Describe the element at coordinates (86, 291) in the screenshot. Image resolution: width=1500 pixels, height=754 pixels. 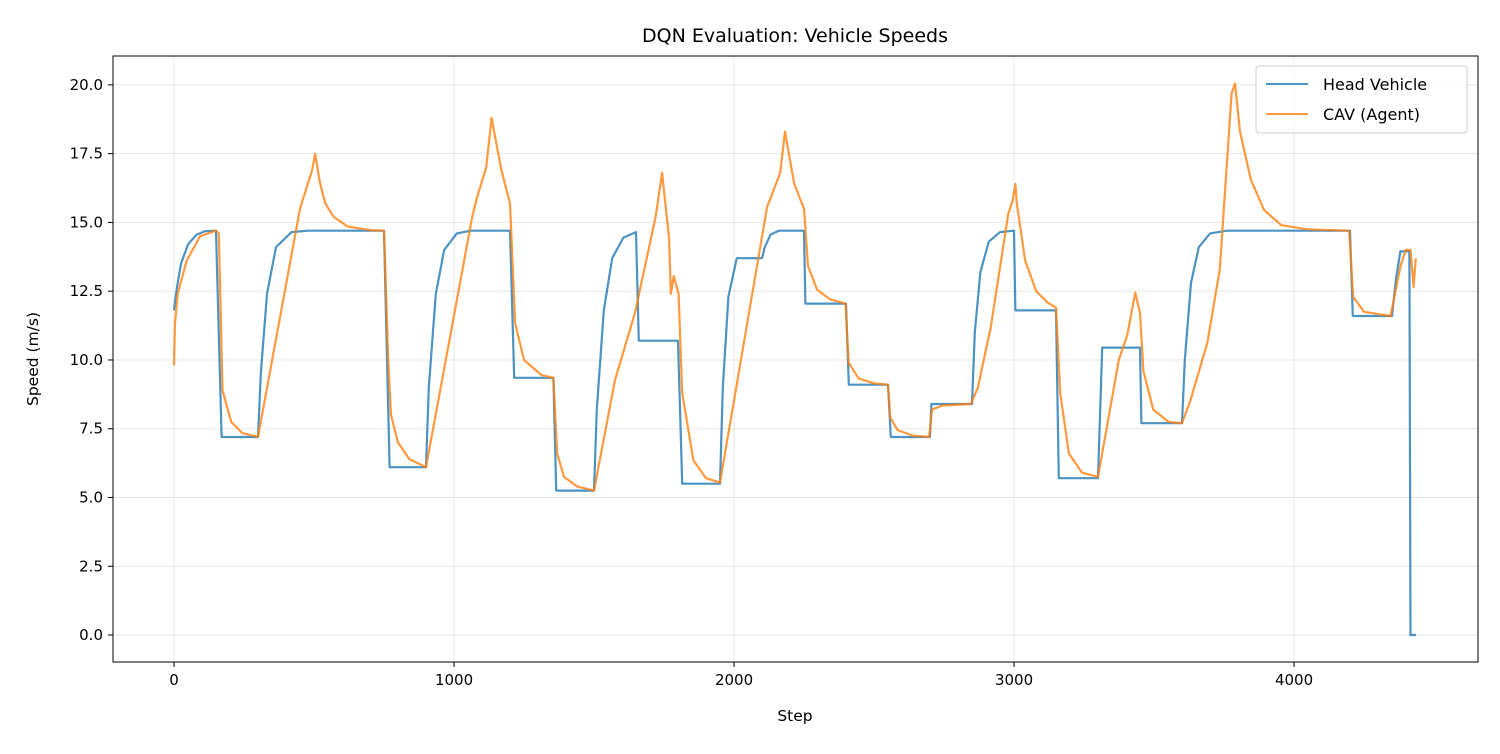
I see `y-tick-label: 12.5` at that location.